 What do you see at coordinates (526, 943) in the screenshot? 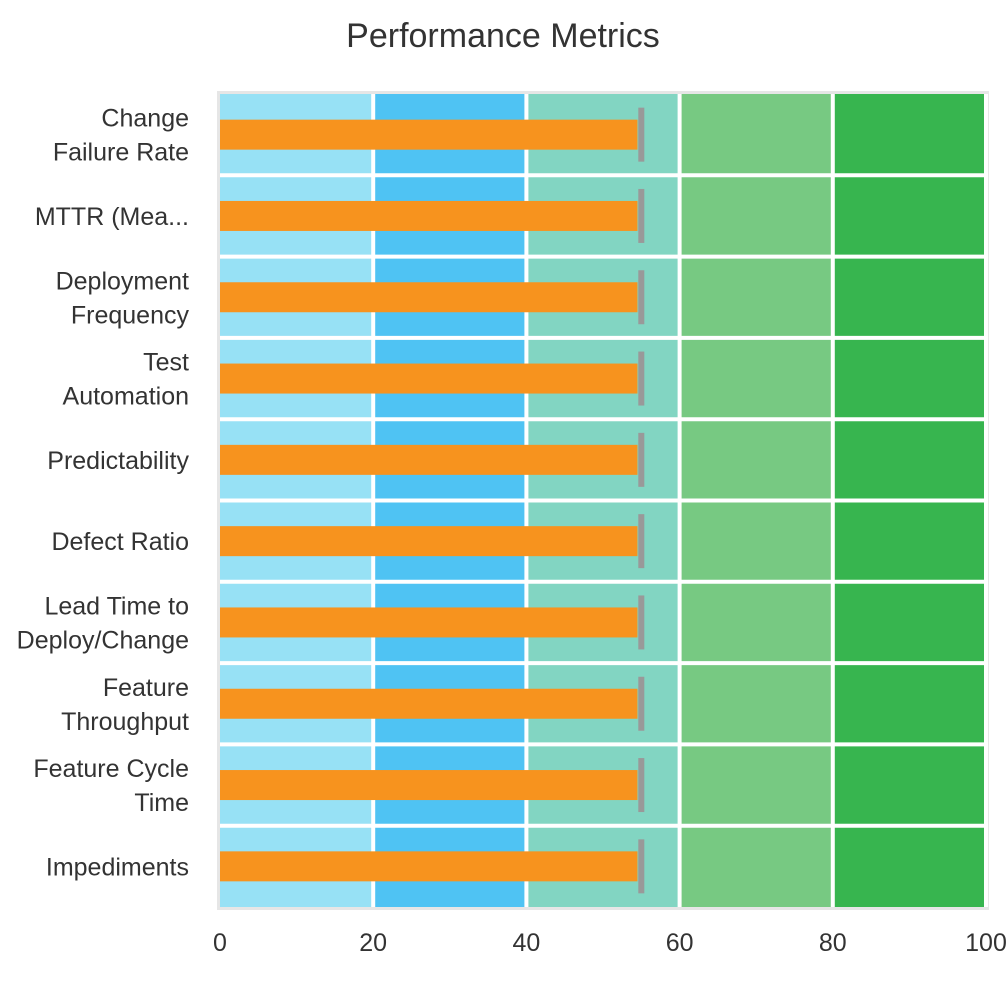
I see `x-tick-label: 40` at bounding box center [526, 943].